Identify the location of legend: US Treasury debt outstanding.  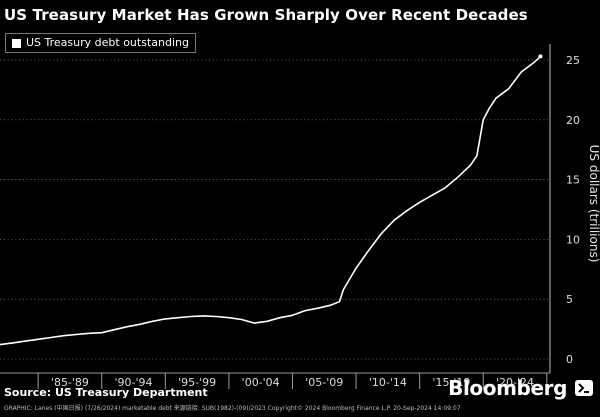
(100, 43).